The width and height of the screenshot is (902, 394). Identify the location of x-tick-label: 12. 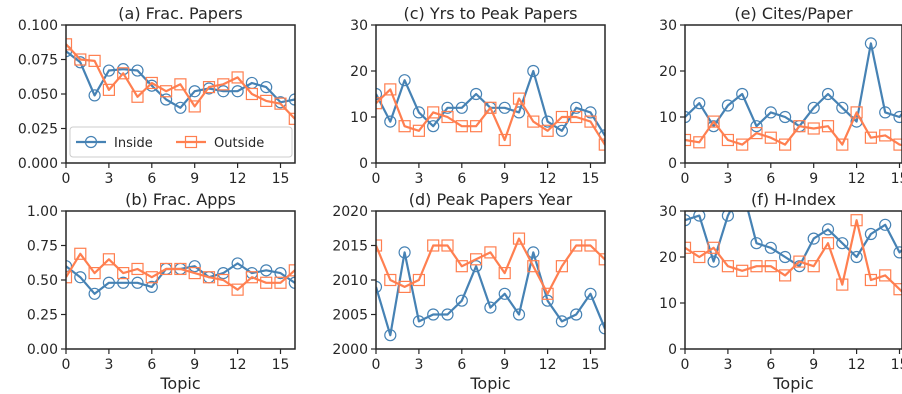
(857, 179).